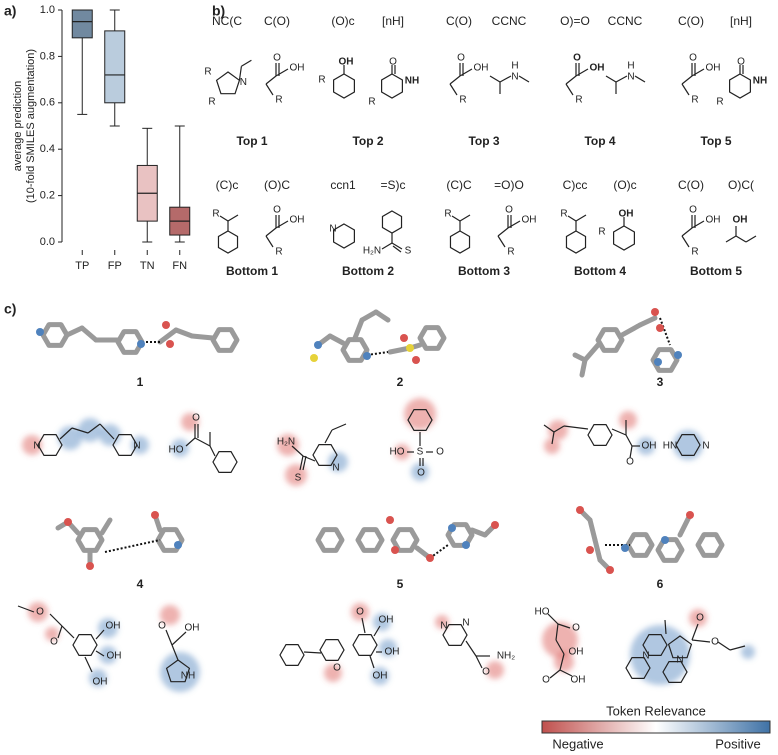 The height and width of the screenshot is (755, 778). Describe the element at coordinates (715, 141) in the screenshot. I see `fragment-label: Top 5` at that location.